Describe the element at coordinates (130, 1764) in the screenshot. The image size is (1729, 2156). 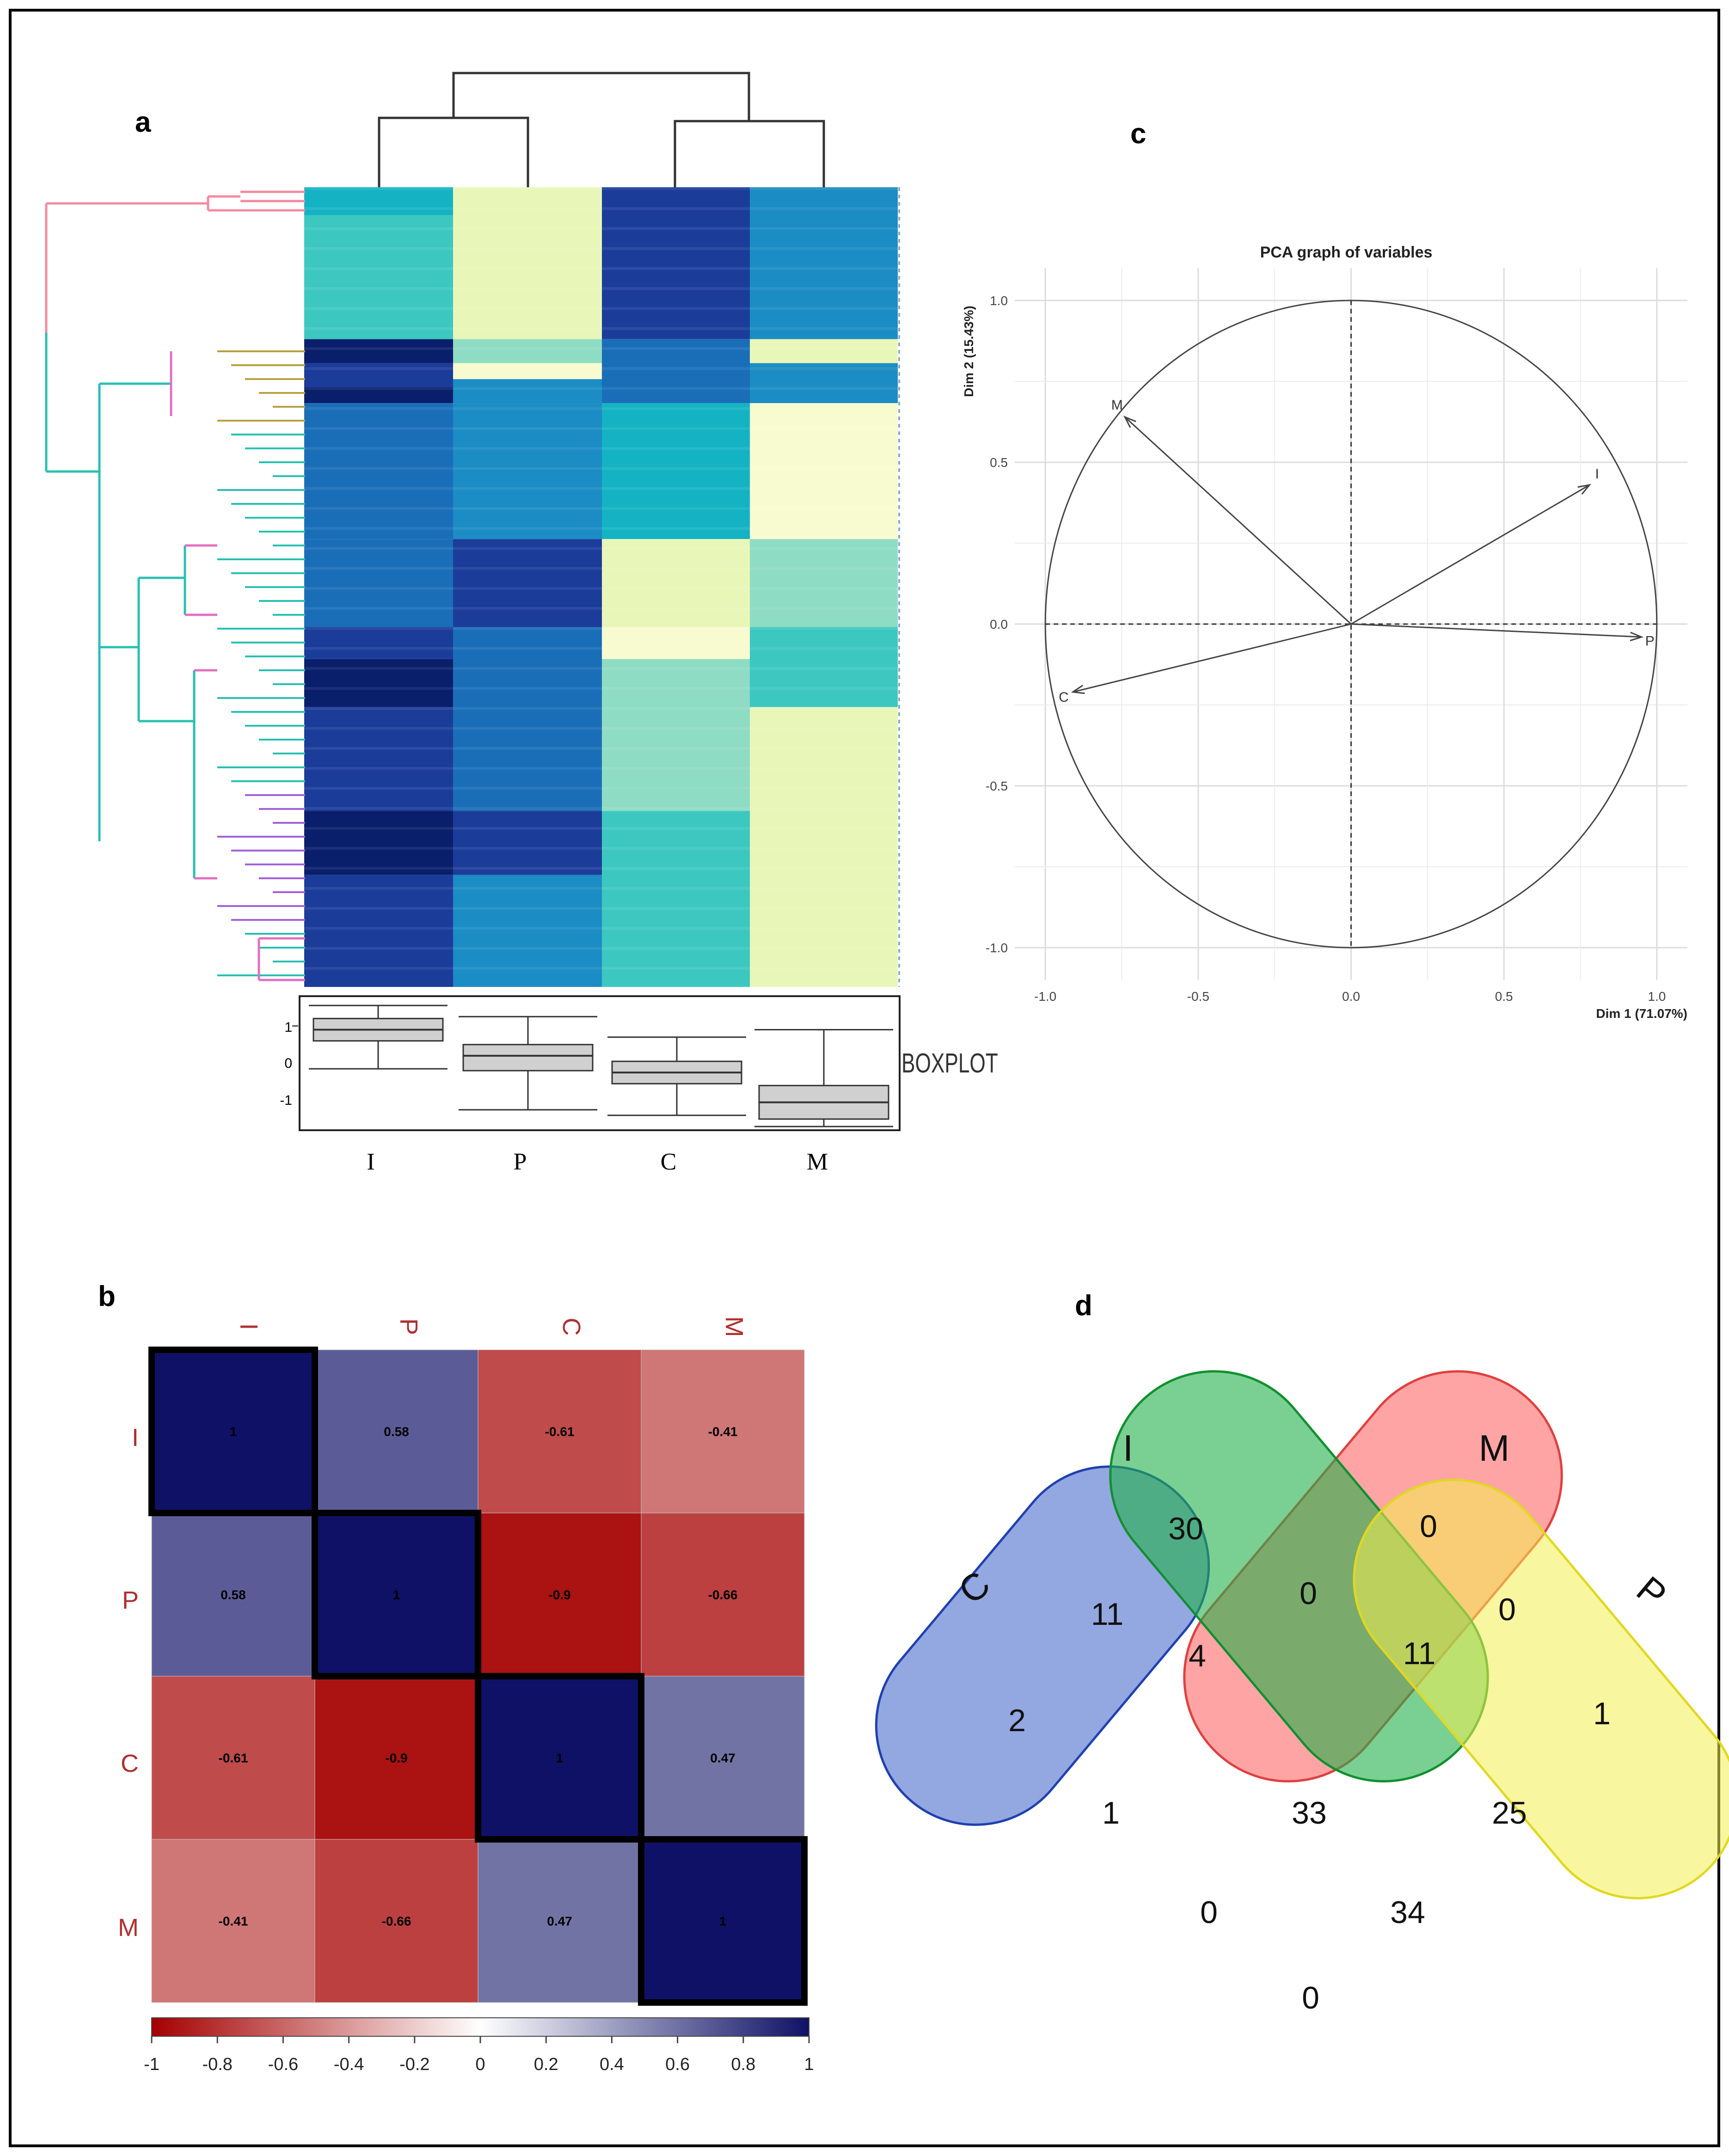
I see `corr-row-label-c: C` at that location.